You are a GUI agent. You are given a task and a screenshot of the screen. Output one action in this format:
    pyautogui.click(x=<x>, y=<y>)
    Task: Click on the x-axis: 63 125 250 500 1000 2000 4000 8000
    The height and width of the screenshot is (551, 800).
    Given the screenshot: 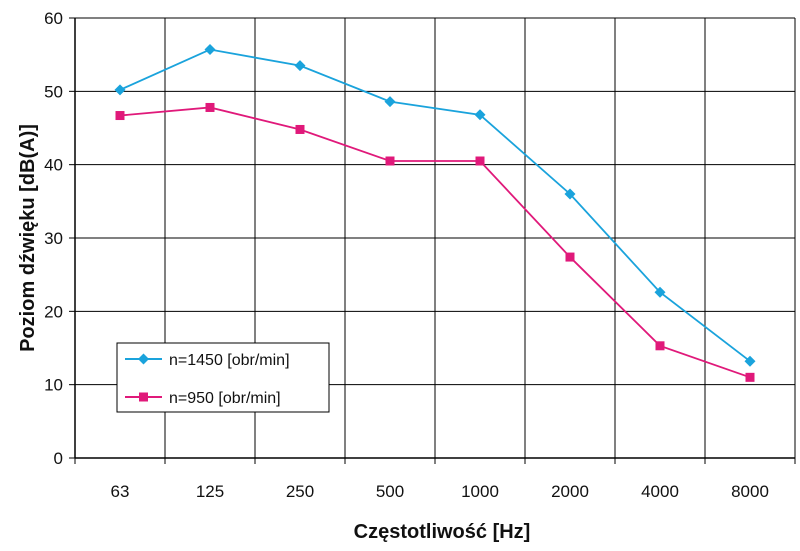 What is the action you would take?
    pyautogui.click(x=435, y=479)
    